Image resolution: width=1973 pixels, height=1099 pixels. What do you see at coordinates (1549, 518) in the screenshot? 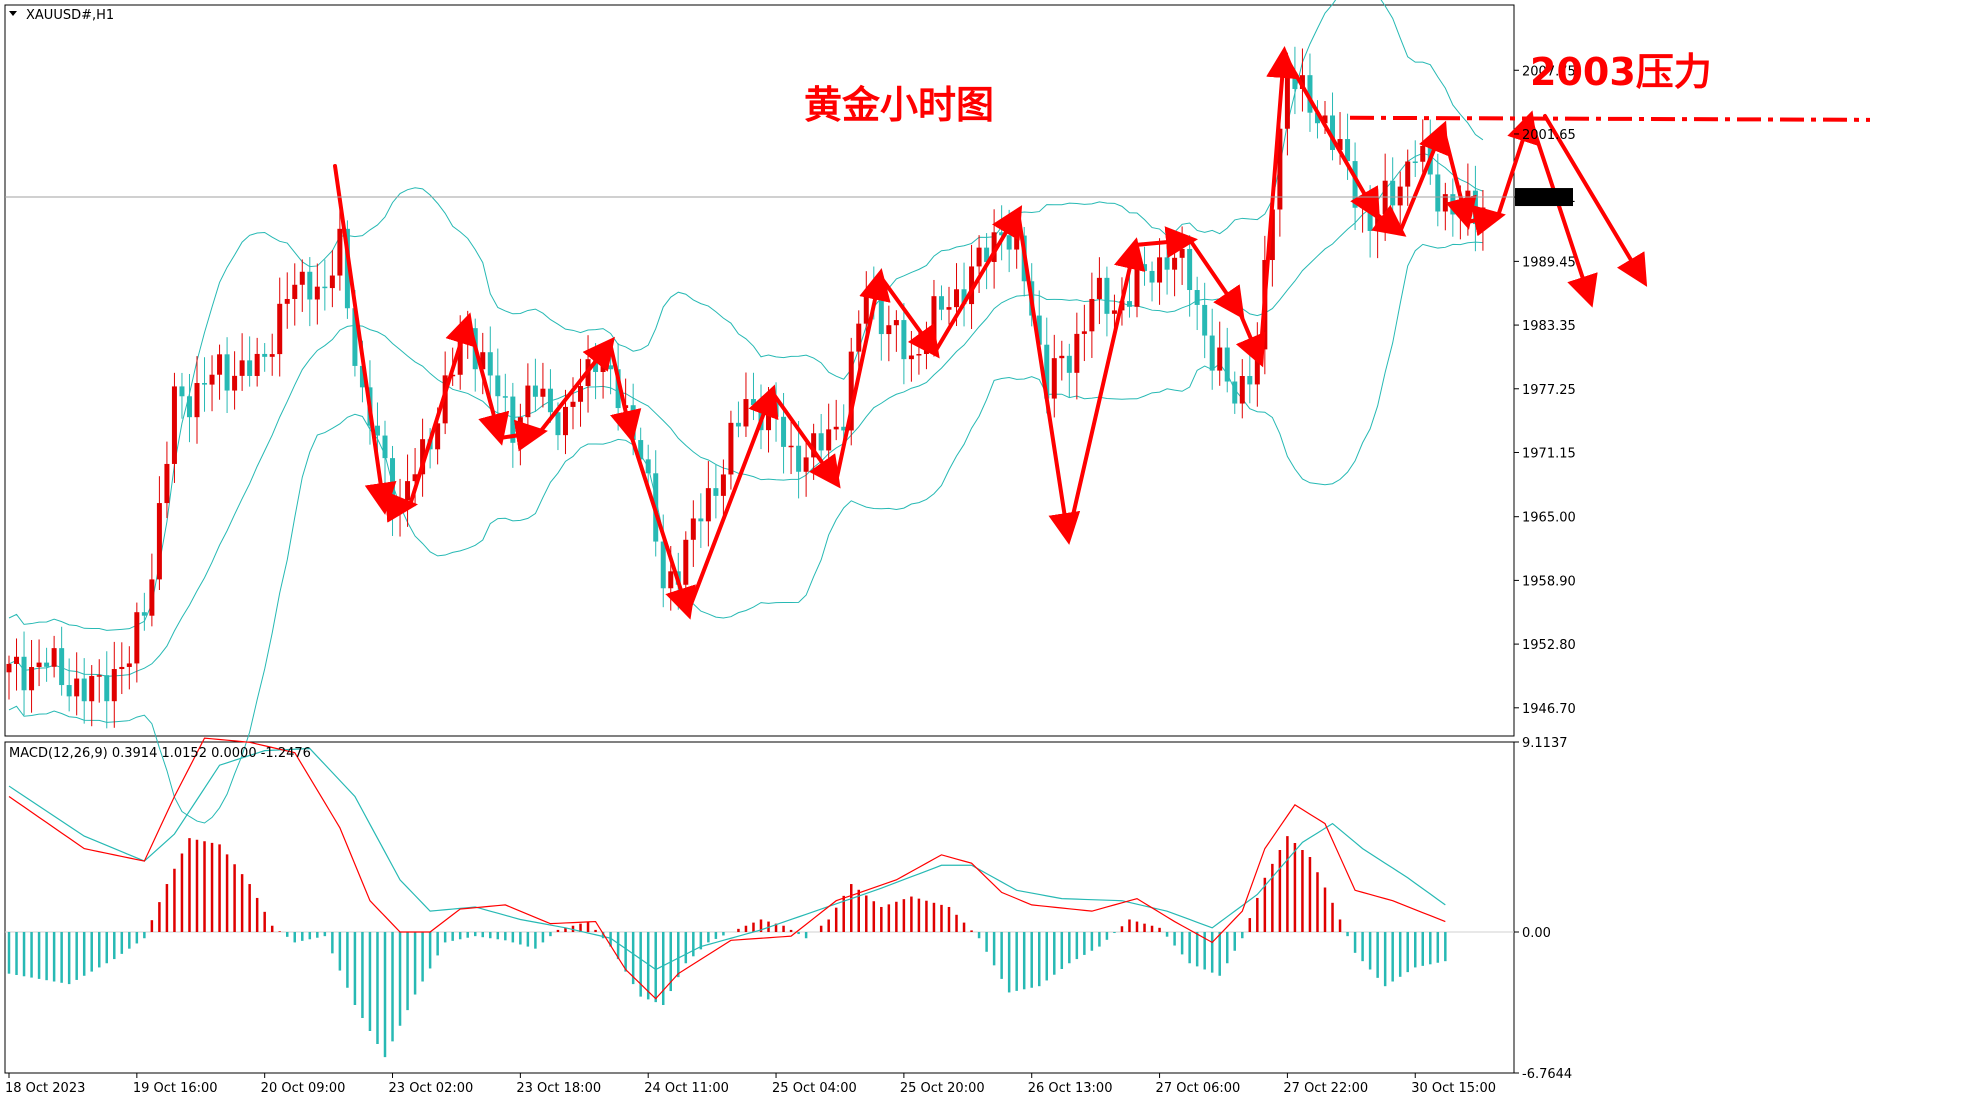
I see `price-tick-label: 1965.00` at bounding box center [1549, 518].